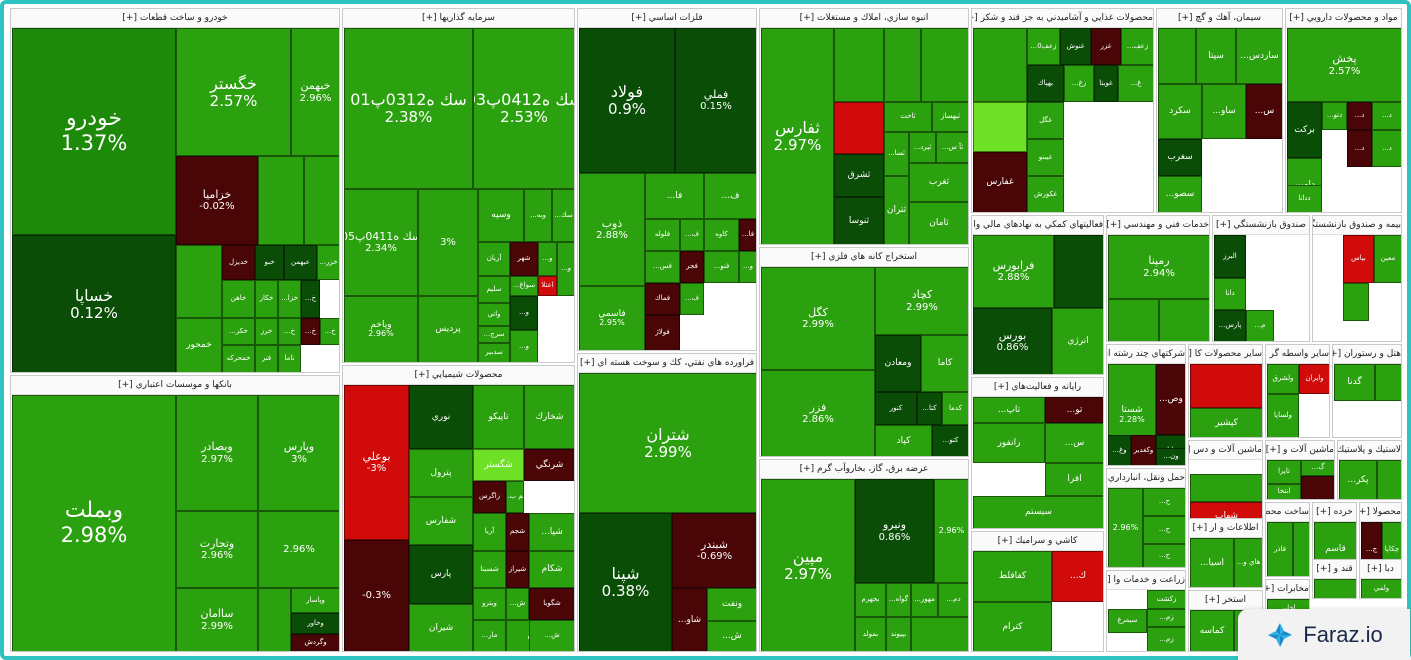  I want to click on stock-tile: ...مار, so click(489, 635).